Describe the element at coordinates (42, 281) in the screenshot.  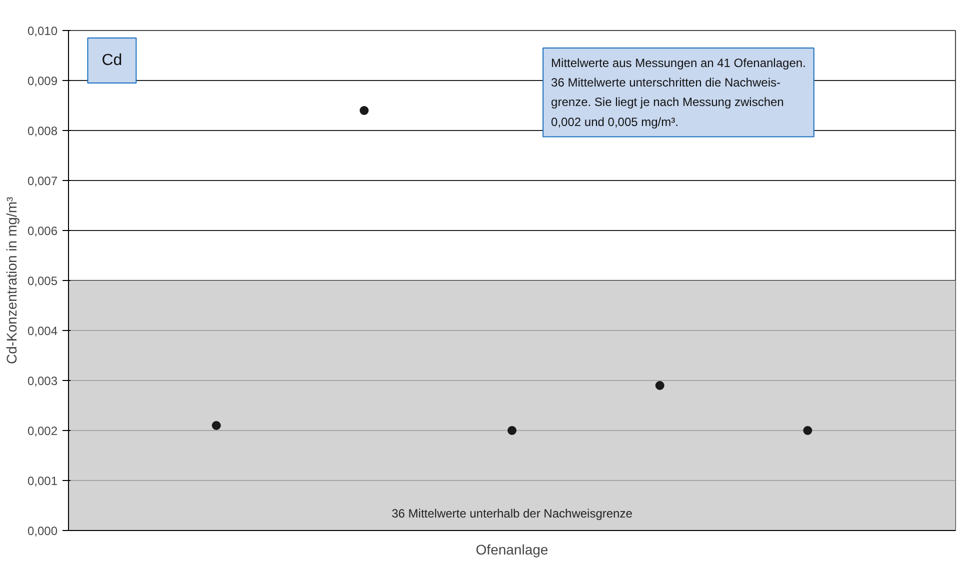
I see `y-tick-label: 0,005` at that location.